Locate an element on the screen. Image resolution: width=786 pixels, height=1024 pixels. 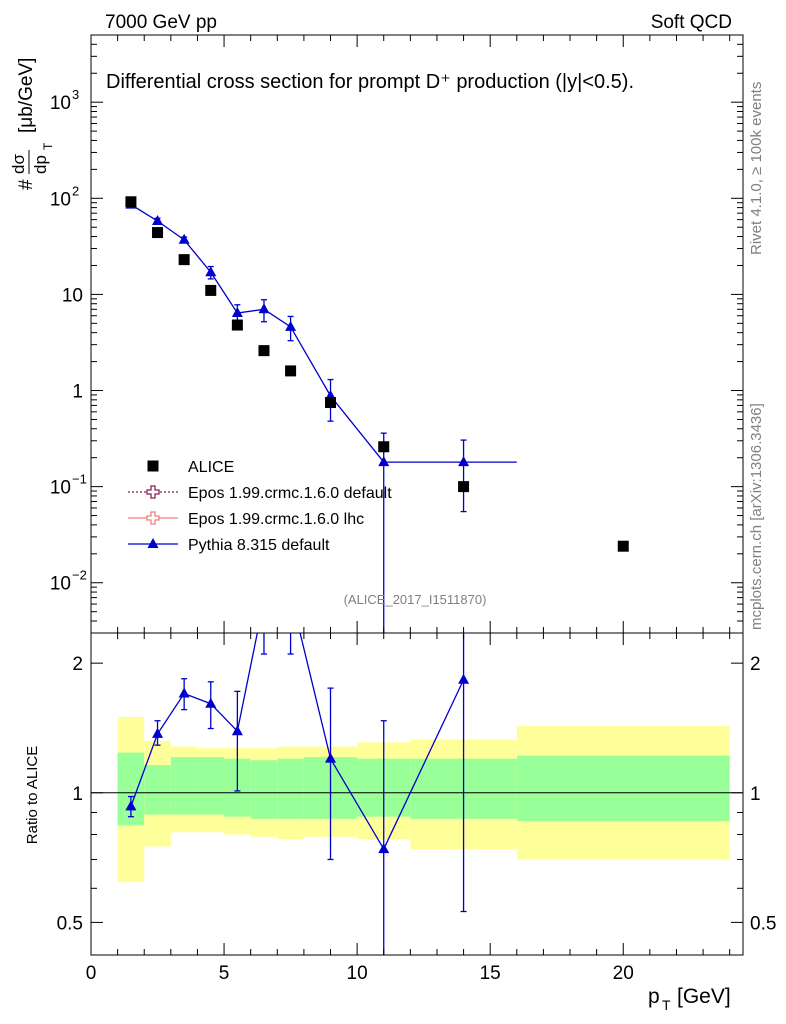
header-left-label: 7000 GeV pp is located at coordinates (161, 22).